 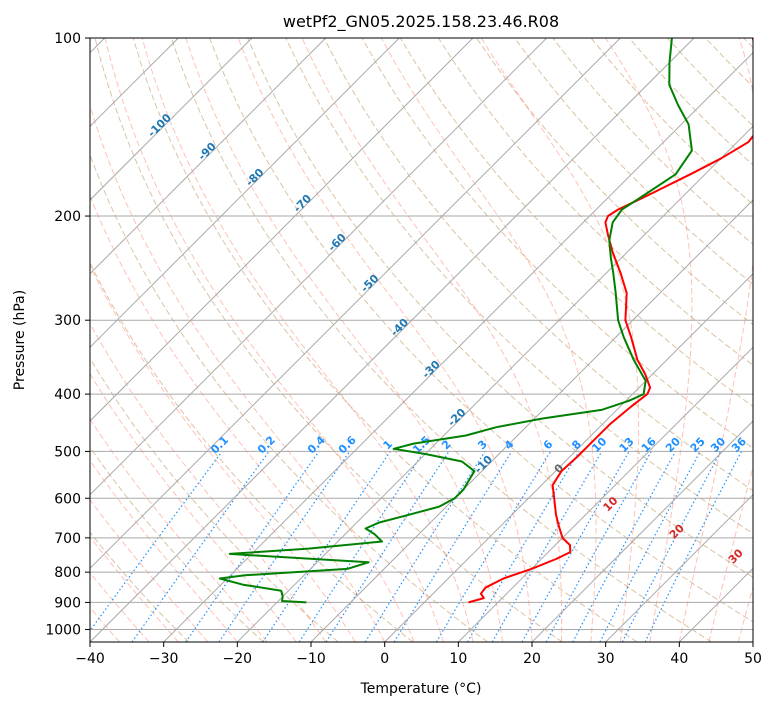 I want to click on x-tick-label: 50, so click(x=753, y=659).